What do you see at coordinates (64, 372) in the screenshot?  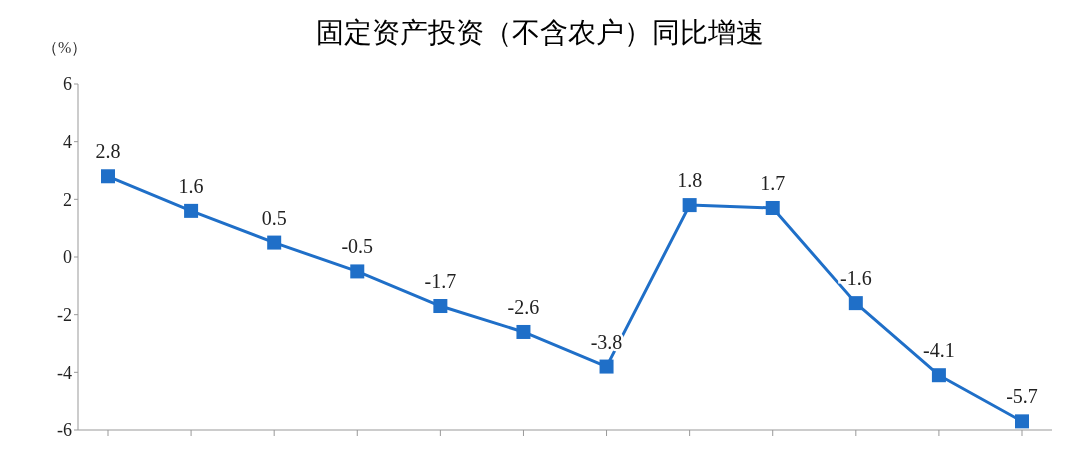 I see `y-tick-label: -4` at bounding box center [64, 372].